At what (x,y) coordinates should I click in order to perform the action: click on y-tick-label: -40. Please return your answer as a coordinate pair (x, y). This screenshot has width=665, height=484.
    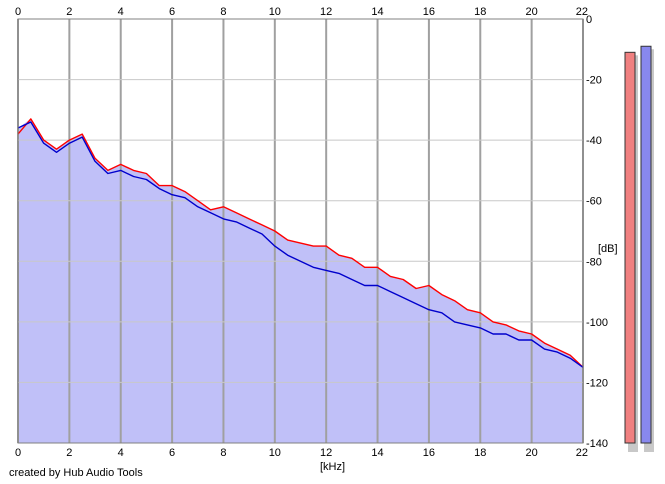
    Looking at the image, I should click on (594, 141).